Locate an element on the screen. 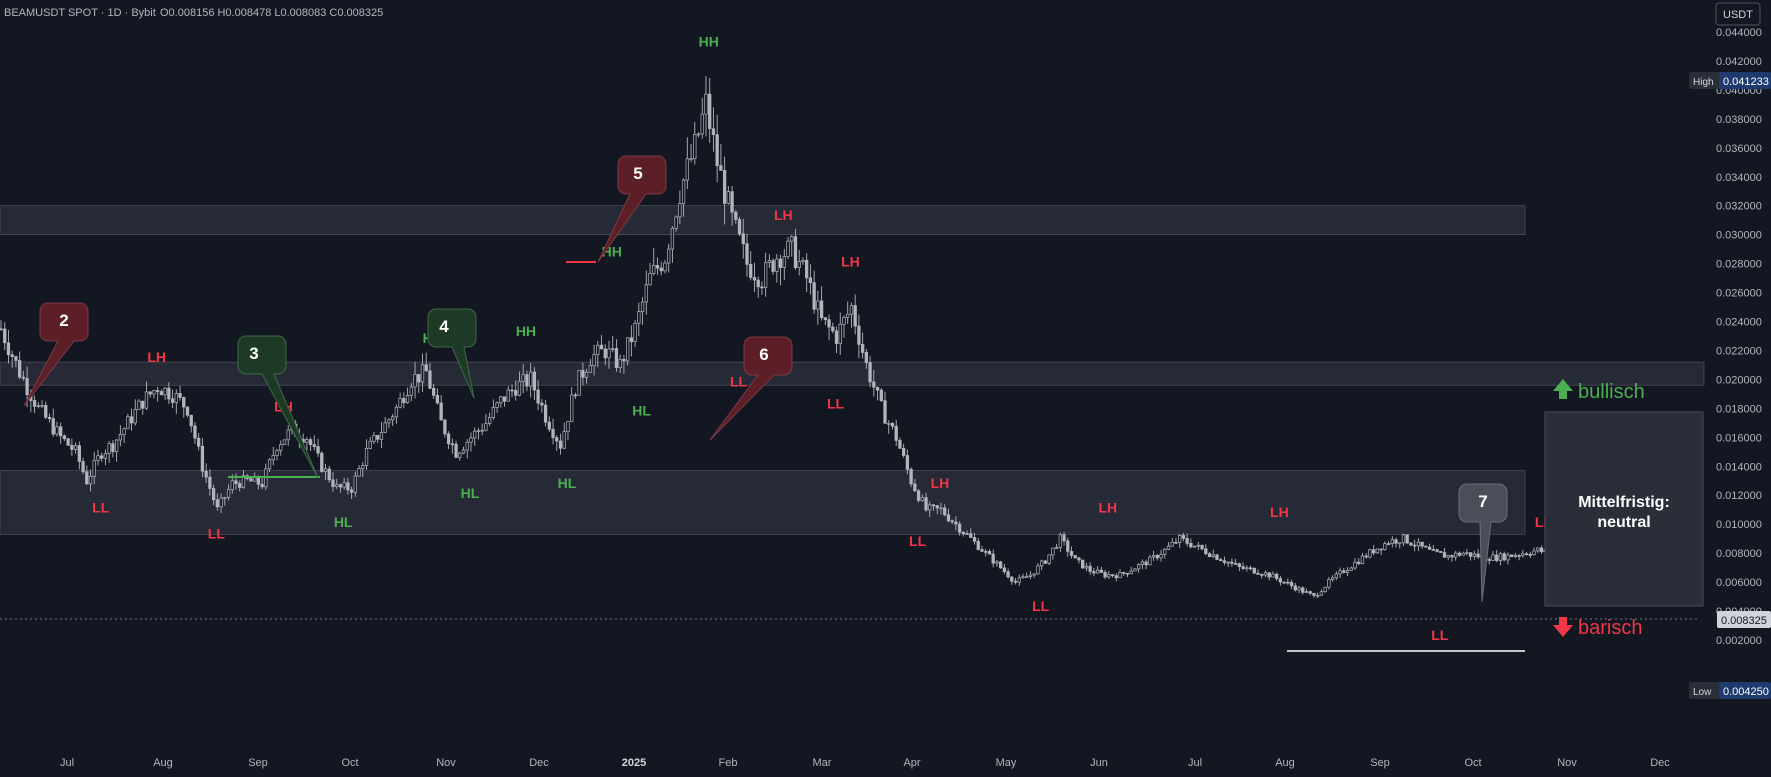 This screenshot has height=777, width=1771. x-tick-label: Jun is located at coordinates (1099, 763).